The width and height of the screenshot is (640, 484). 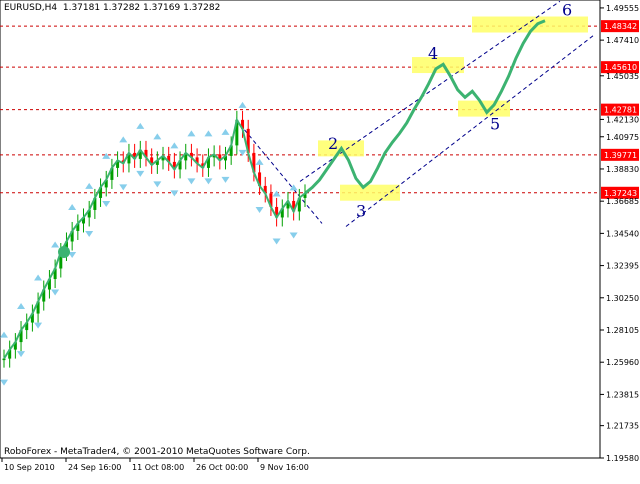 What do you see at coordinates (622, 40) in the screenshot?
I see `y-tick-label: 1.47410` at bounding box center [622, 40].